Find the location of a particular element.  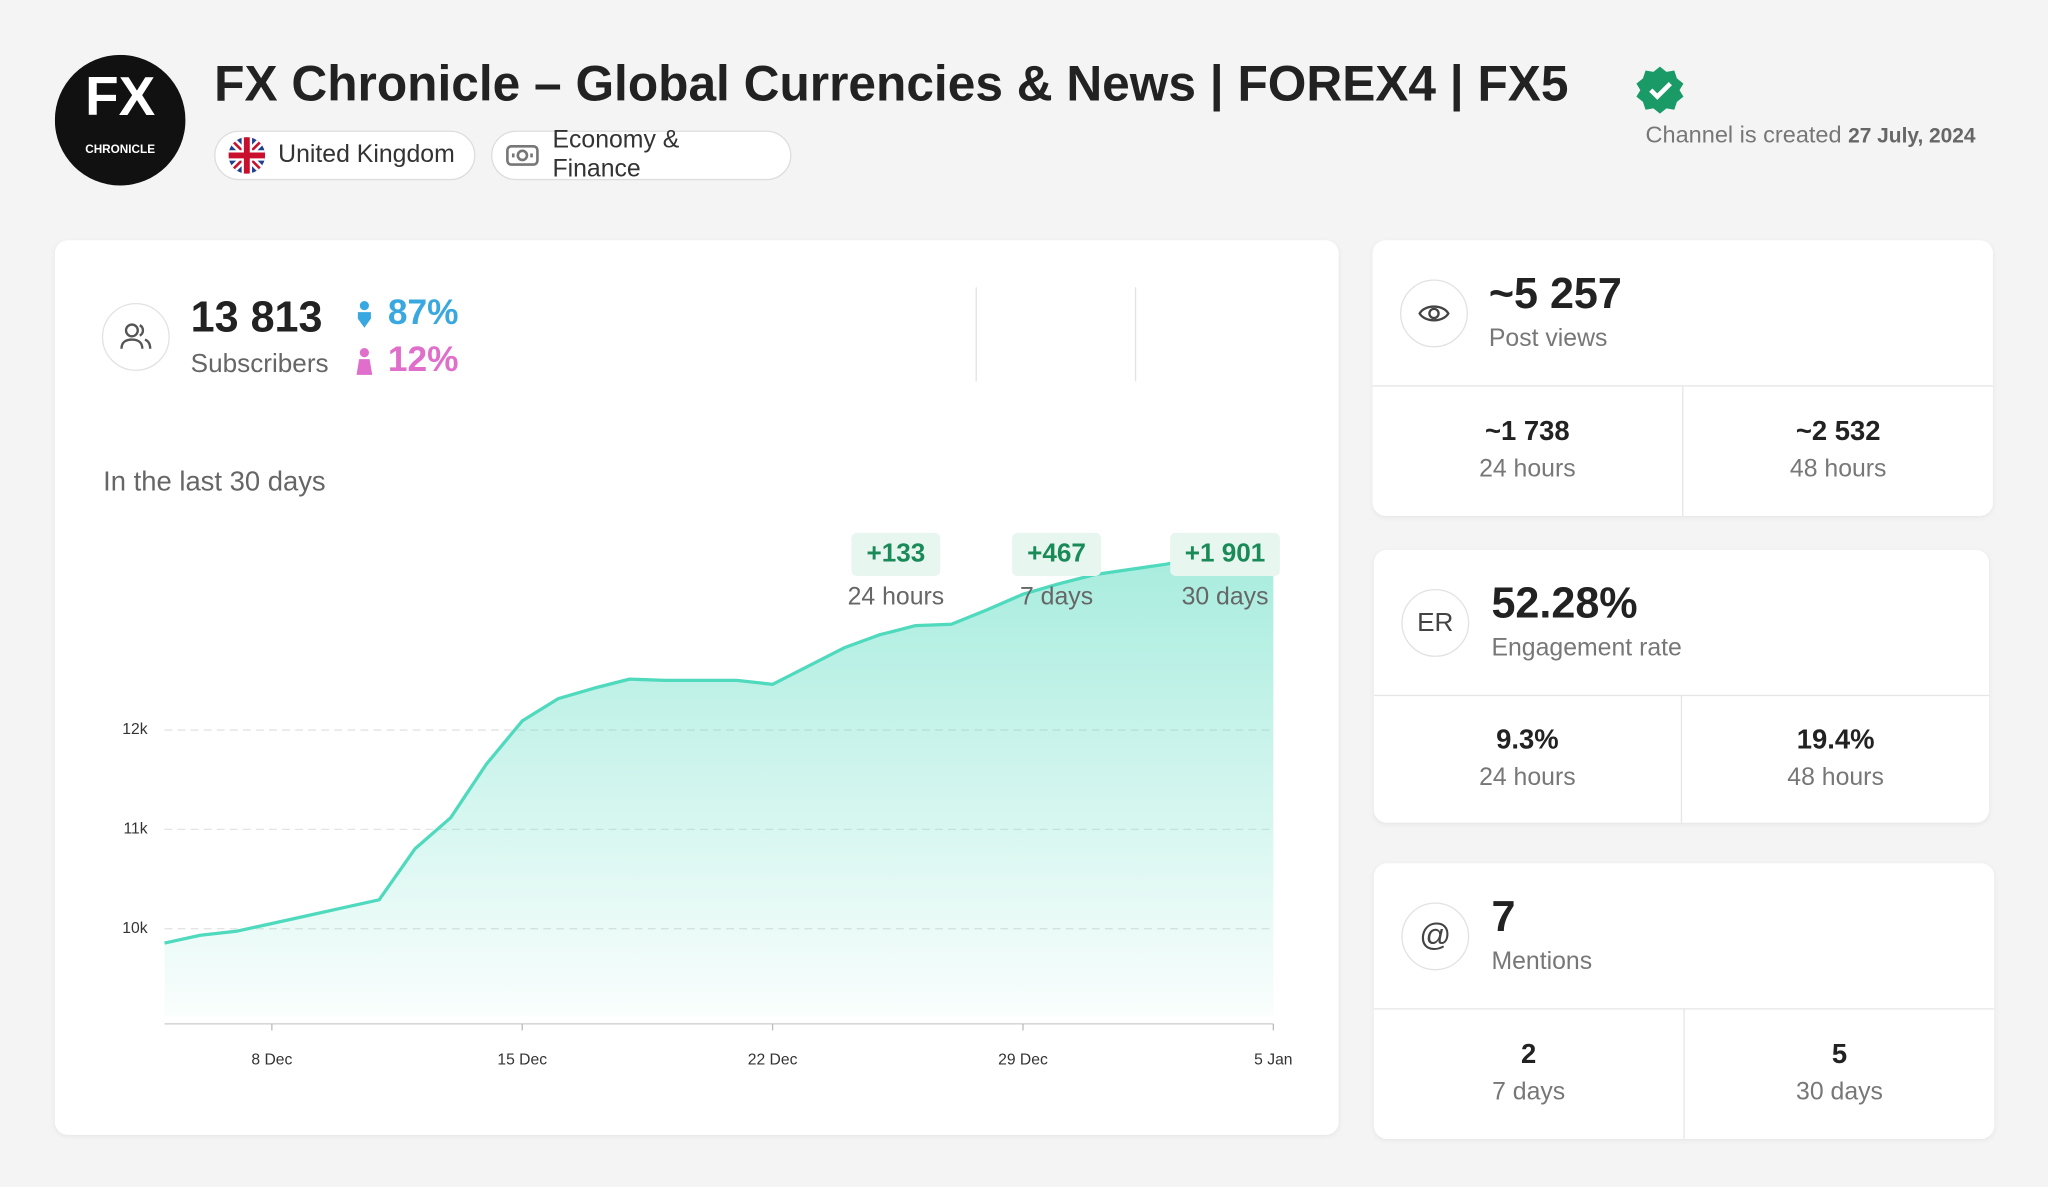

sub-stat: ~2 532 48 hours is located at coordinates (1837, 450).